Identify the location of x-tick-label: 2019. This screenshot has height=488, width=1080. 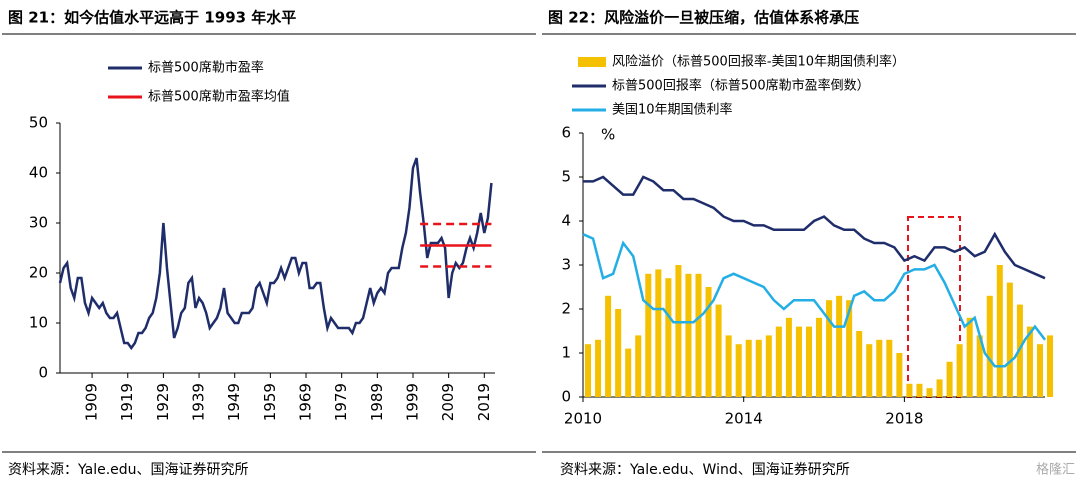
(484, 402).